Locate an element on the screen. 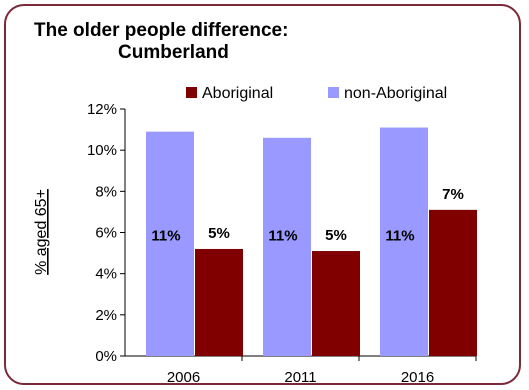  data-label-aboriginal: 7% is located at coordinates (453, 194).